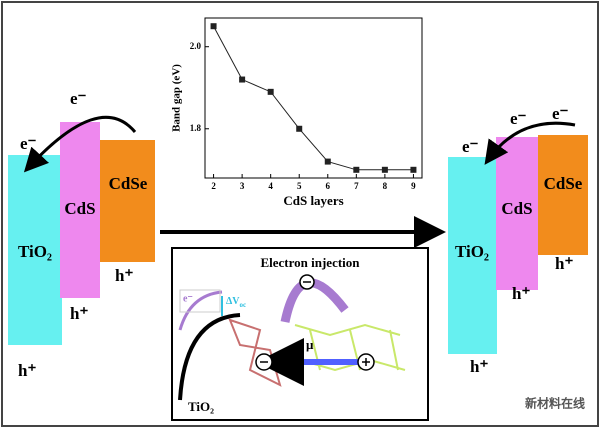 The image size is (600, 428). I want to click on y-tick-label: 1.8, so click(196, 128).